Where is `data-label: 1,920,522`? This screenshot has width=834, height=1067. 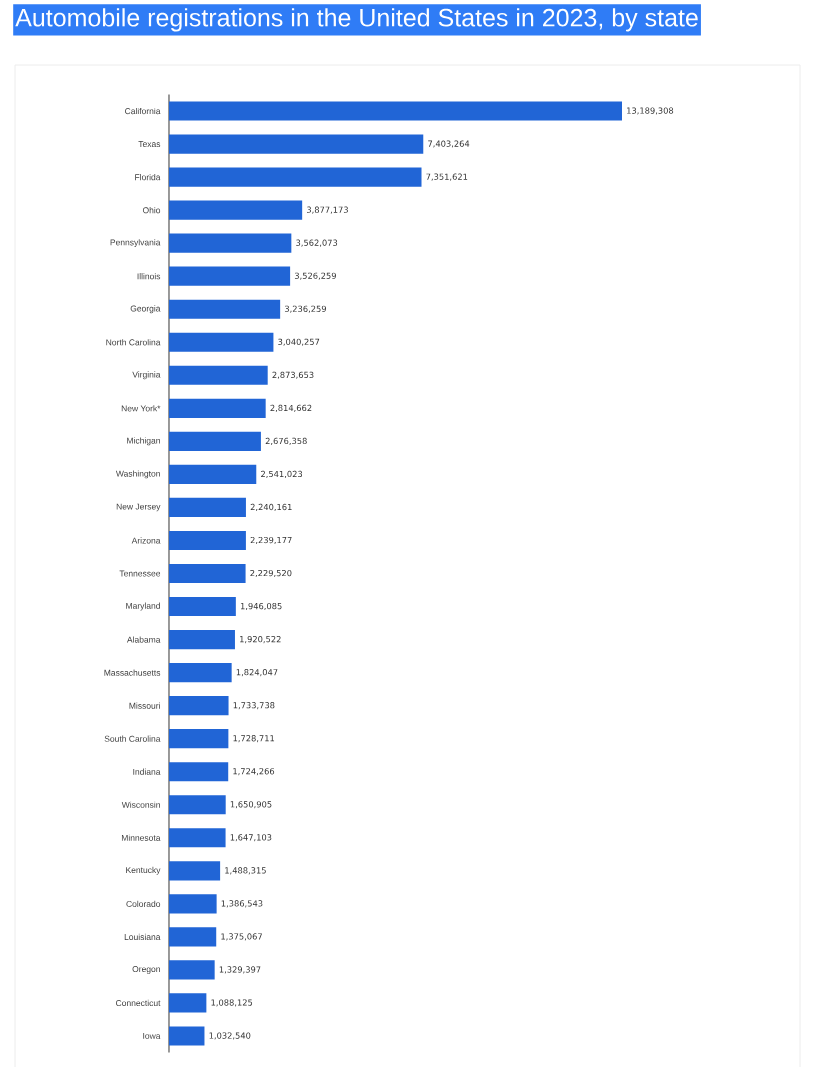 data-label: 1,920,522 is located at coordinates (260, 640).